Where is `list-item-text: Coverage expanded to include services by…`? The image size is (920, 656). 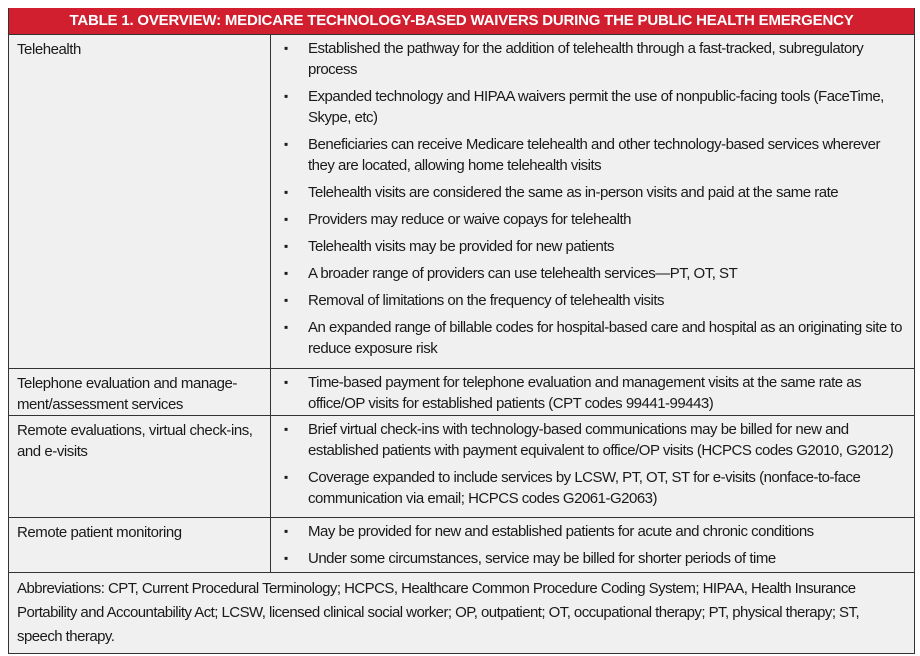
list-item-text: Coverage expanded to include services by… is located at coordinates (584, 488).